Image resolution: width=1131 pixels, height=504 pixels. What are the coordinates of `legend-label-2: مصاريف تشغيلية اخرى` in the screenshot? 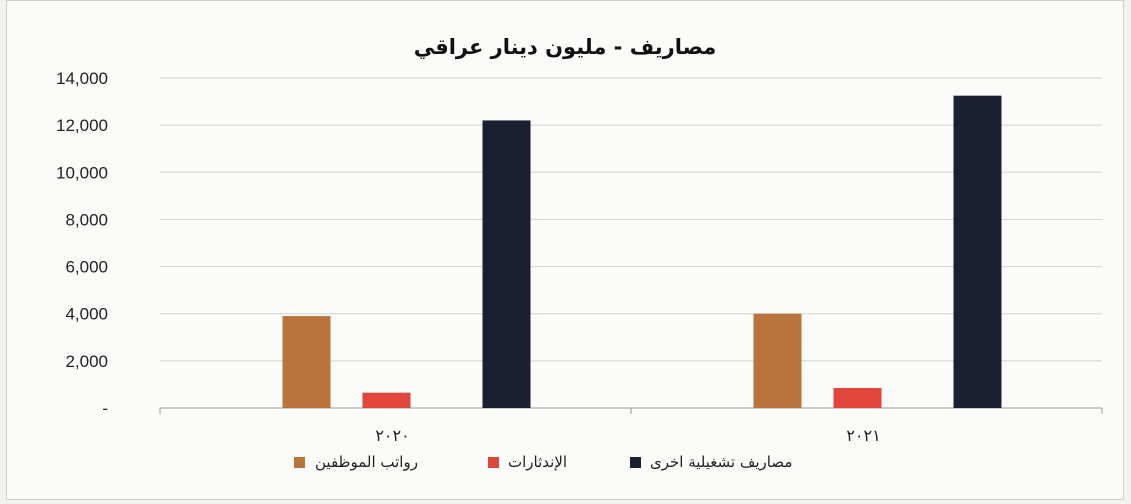 It's located at (721, 462).